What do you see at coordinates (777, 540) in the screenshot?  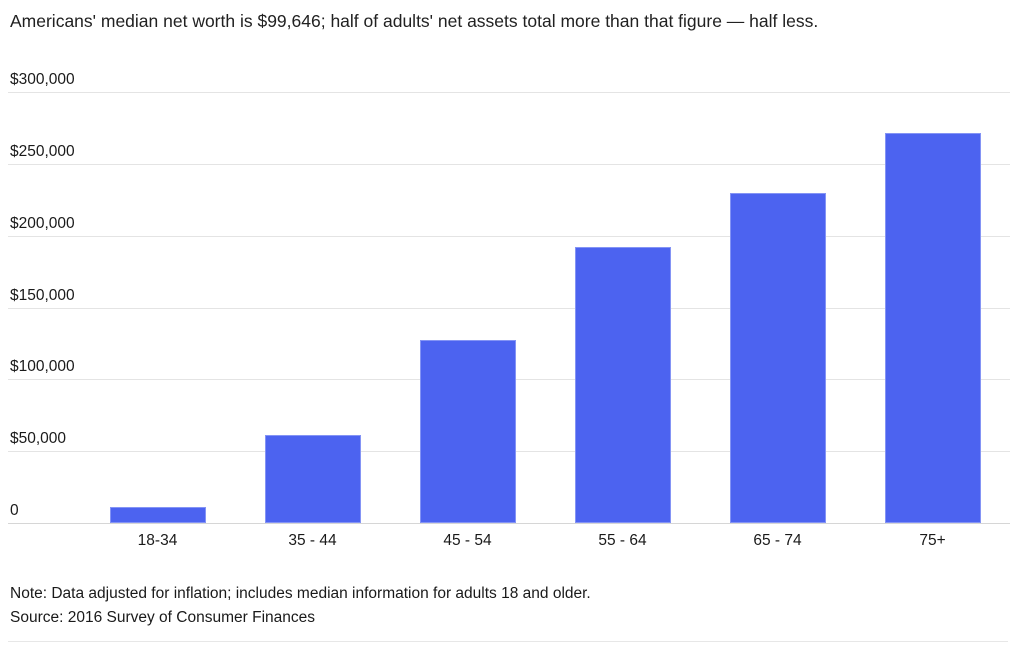 I see `x-tick-label: 65 - 74` at bounding box center [777, 540].